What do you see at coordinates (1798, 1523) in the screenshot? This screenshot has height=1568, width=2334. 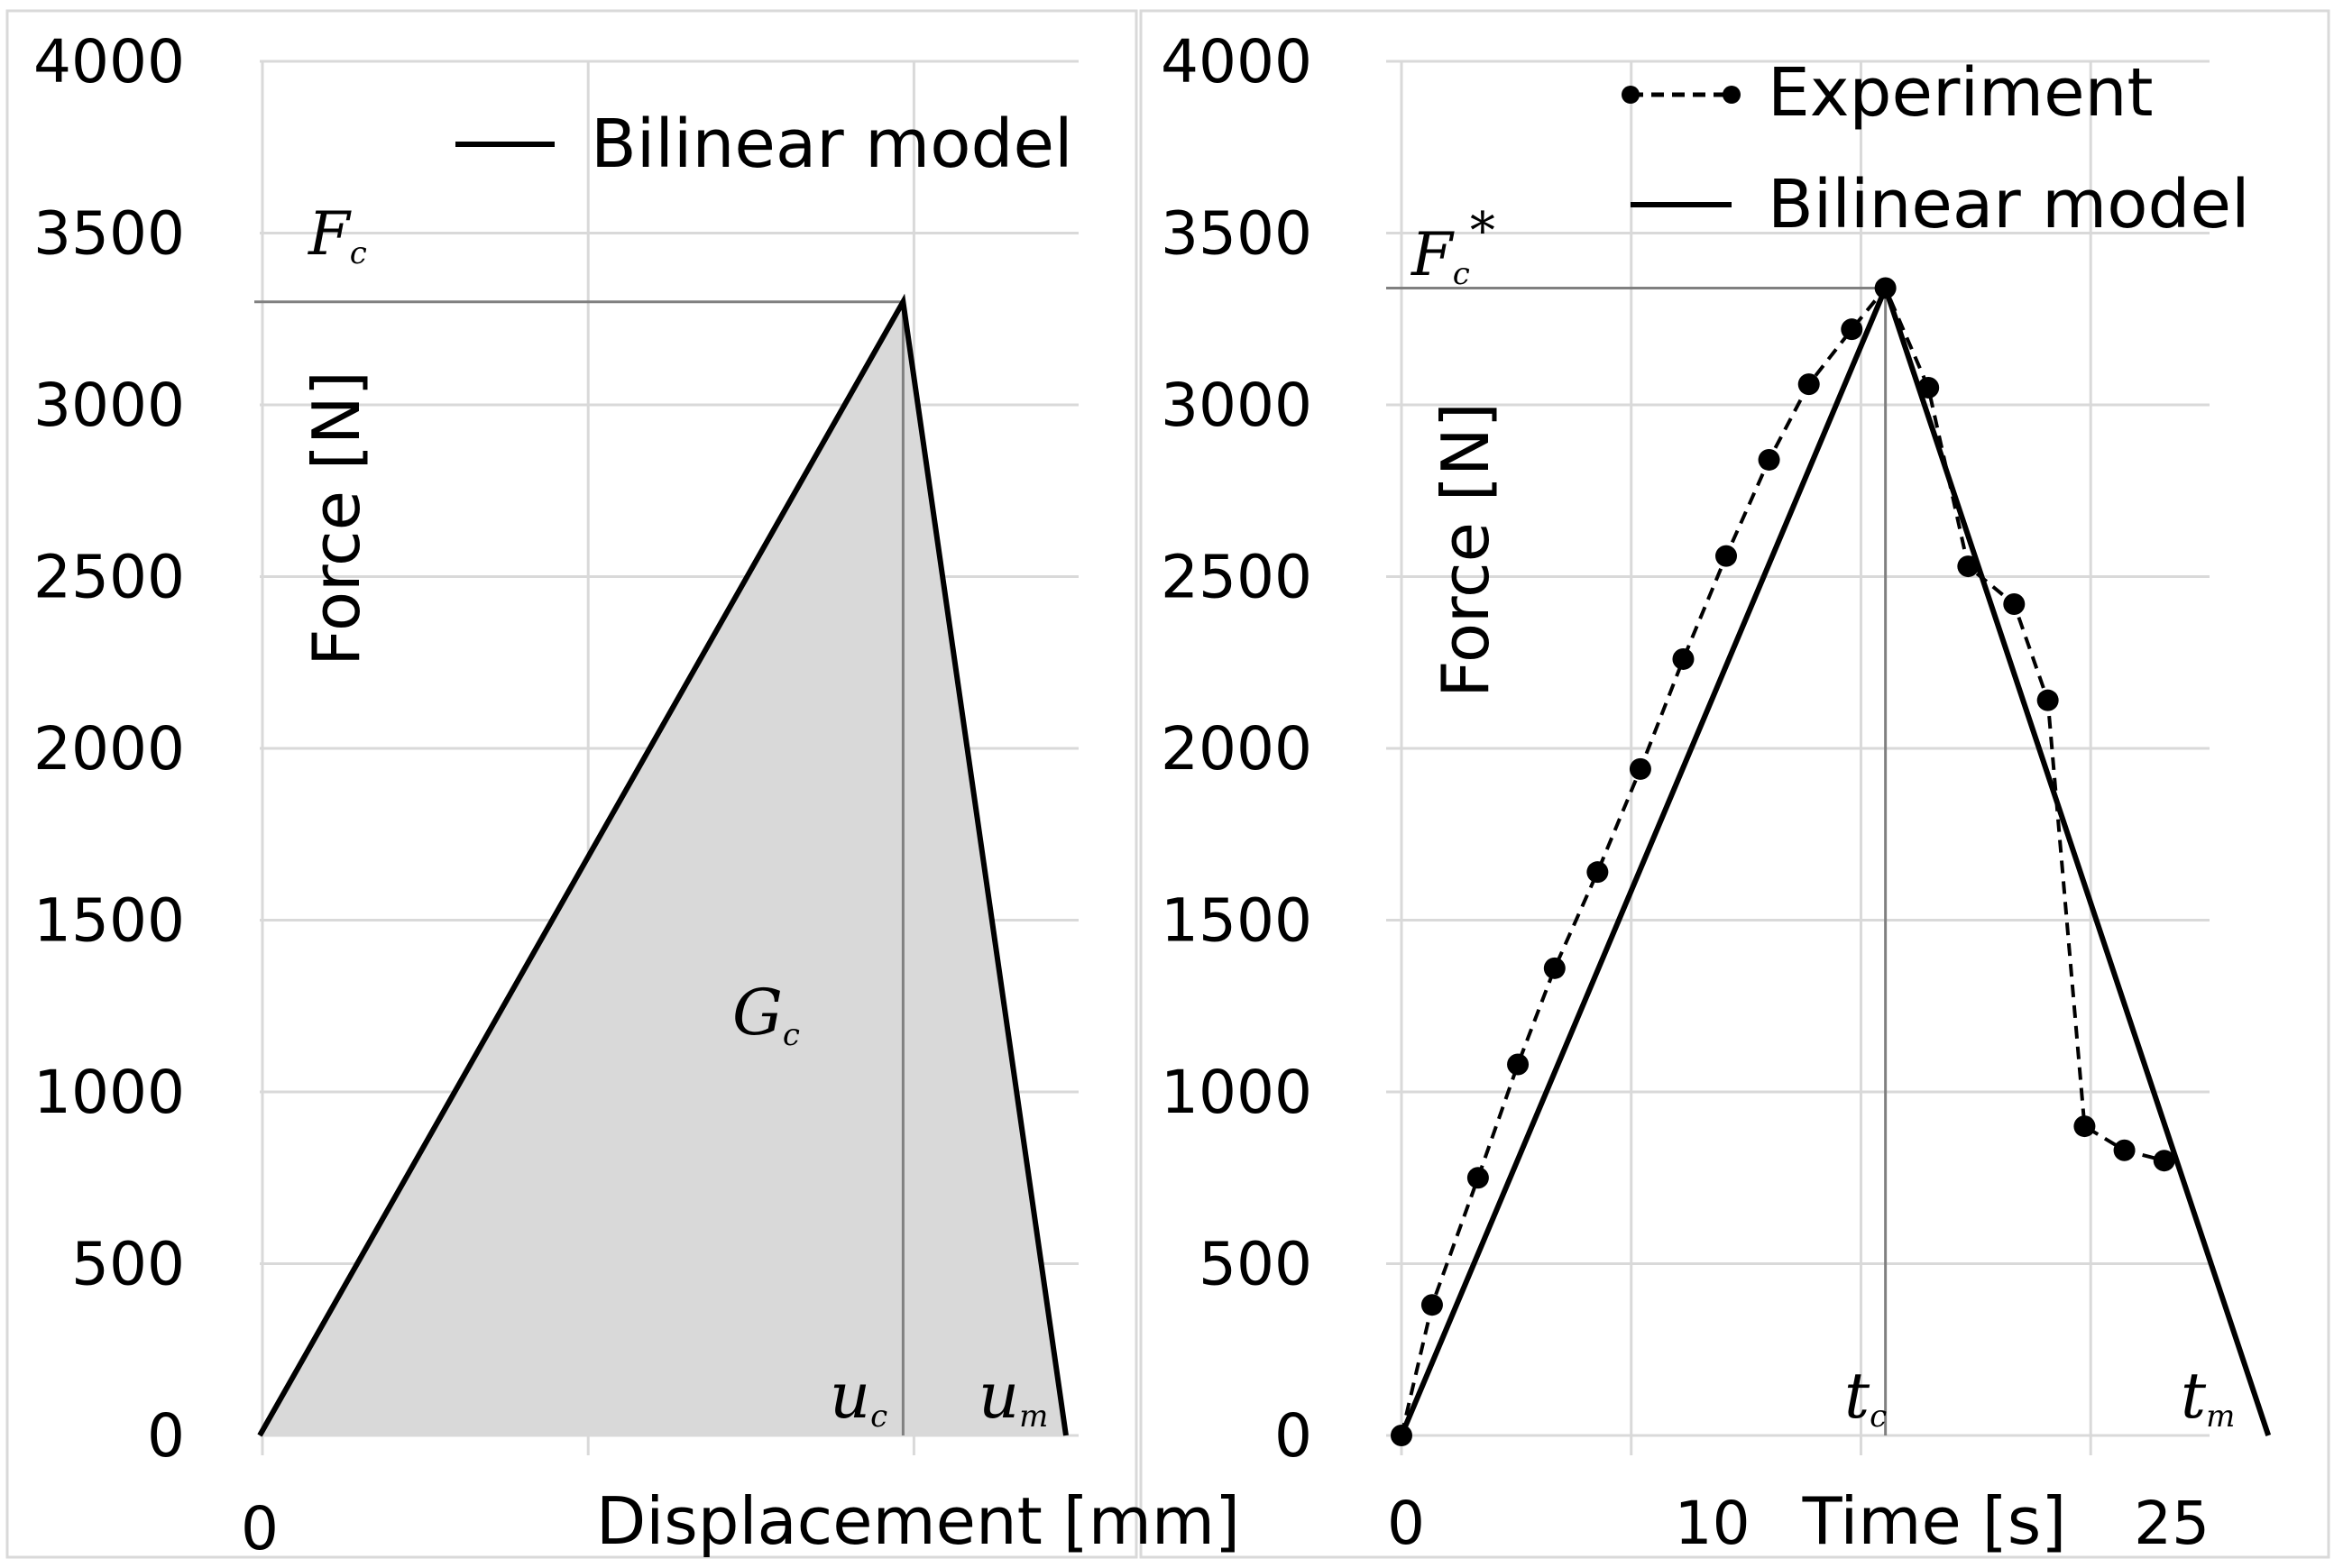 I see `right-x-tick-labels: 0 10 25` at bounding box center [1798, 1523].